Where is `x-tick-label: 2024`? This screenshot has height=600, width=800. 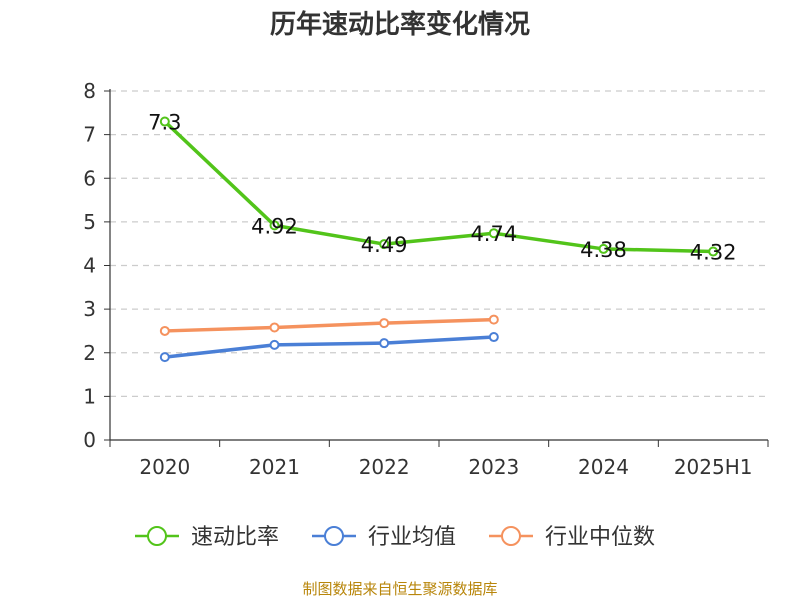 x-tick-label: 2024 is located at coordinates (603, 467).